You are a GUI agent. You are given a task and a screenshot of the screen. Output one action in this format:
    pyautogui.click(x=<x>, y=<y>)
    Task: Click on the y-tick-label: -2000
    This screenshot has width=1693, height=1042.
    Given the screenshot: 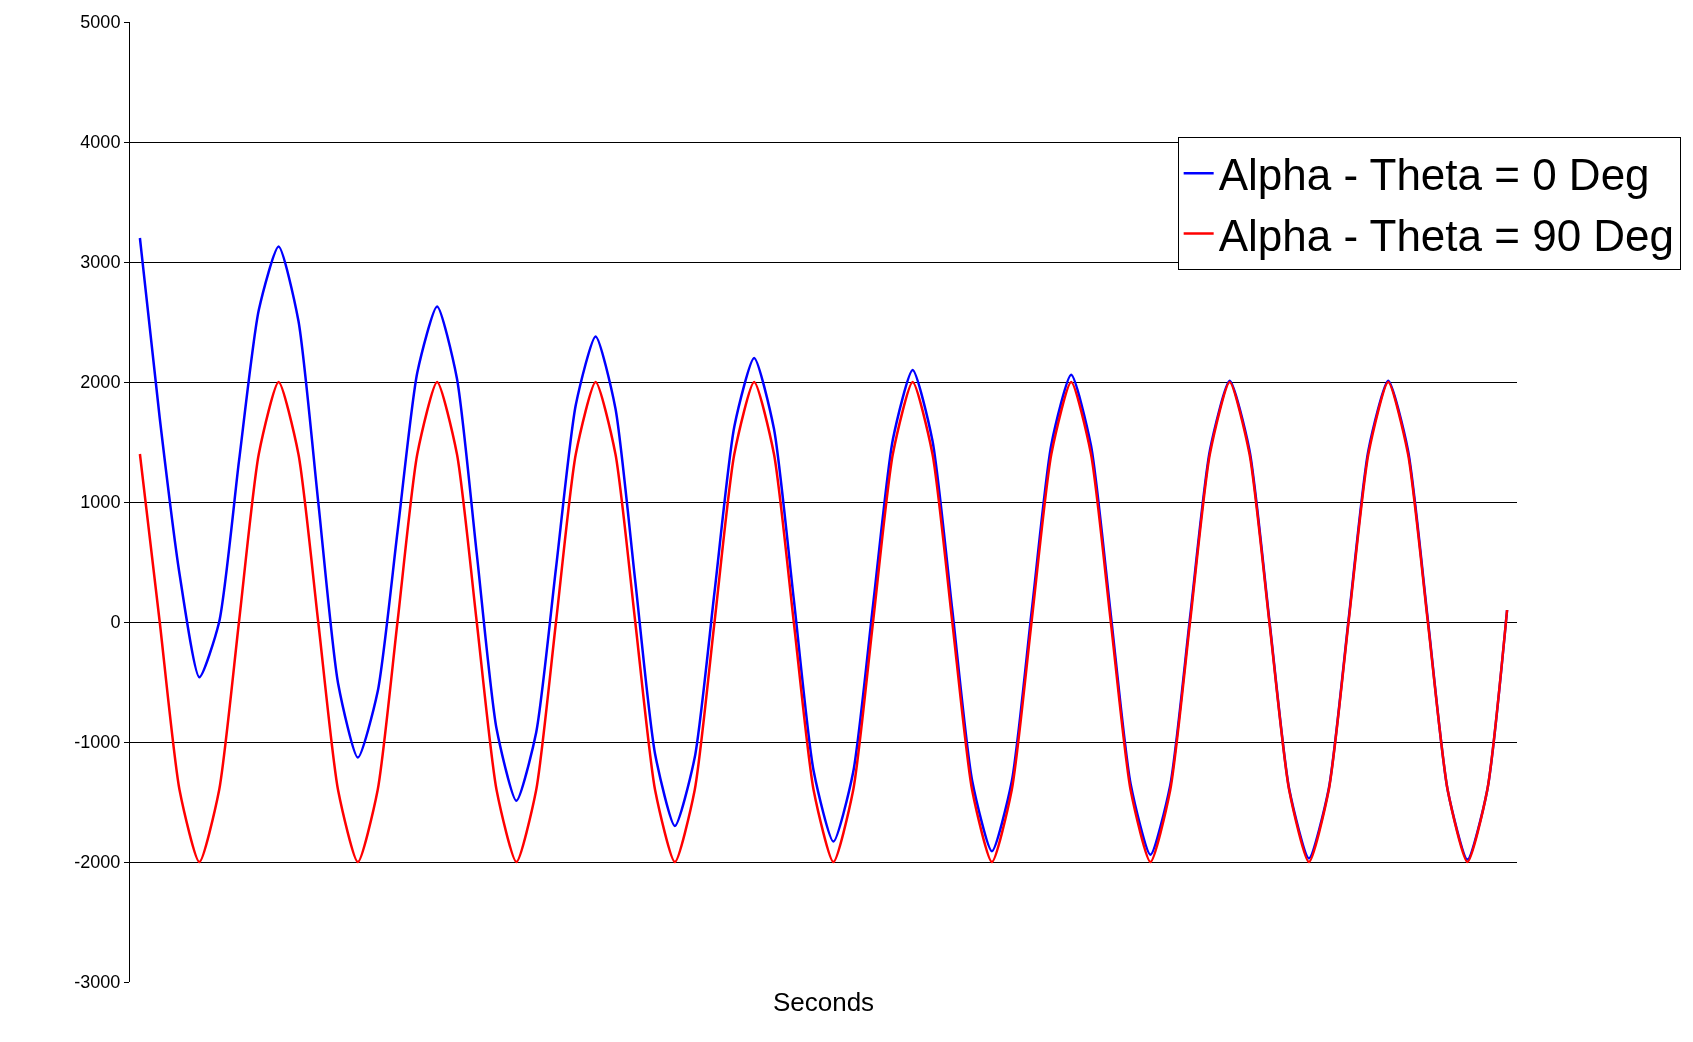 What is the action you would take?
    pyautogui.click(x=97, y=862)
    